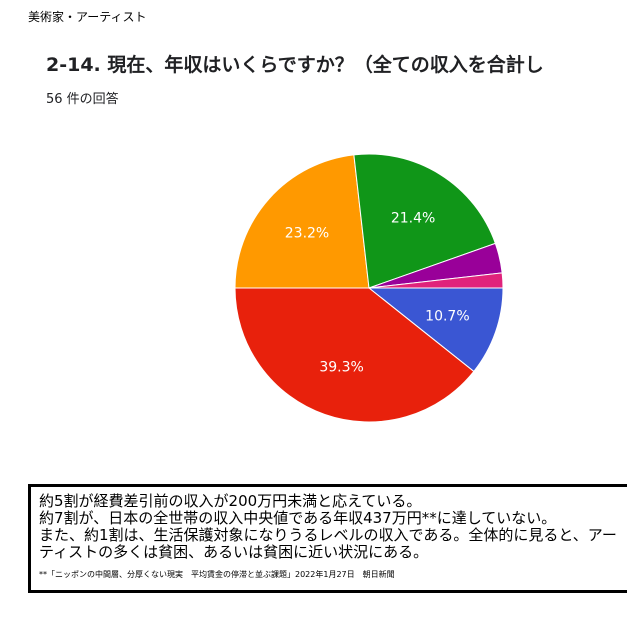  What do you see at coordinates (87, 17) in the screenshot?
I see `category-label: 美術家・アーティスト` at bounding box center [87, 17].